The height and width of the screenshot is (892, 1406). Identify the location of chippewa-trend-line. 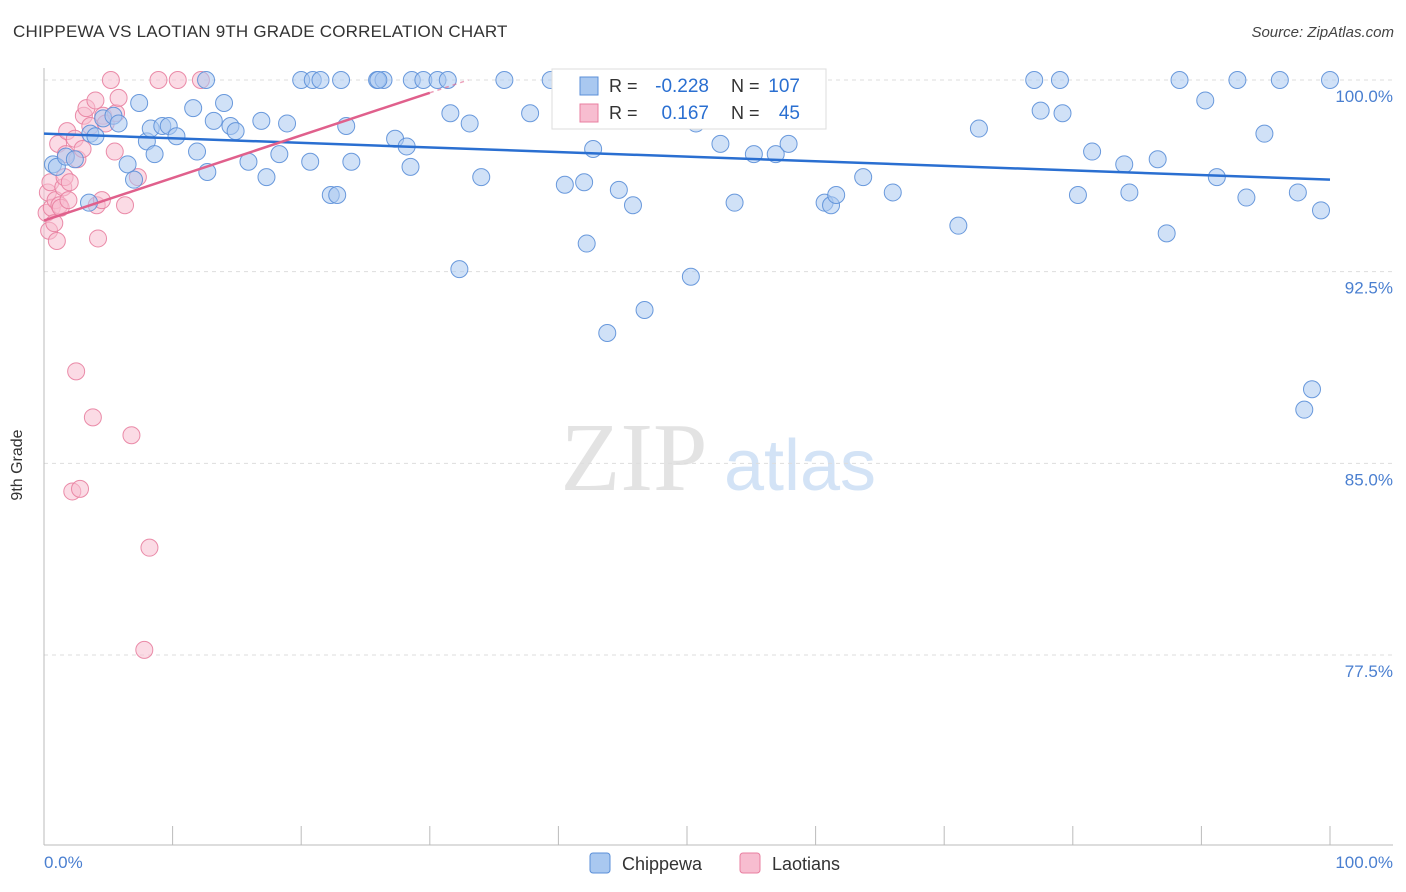
(687, 156).